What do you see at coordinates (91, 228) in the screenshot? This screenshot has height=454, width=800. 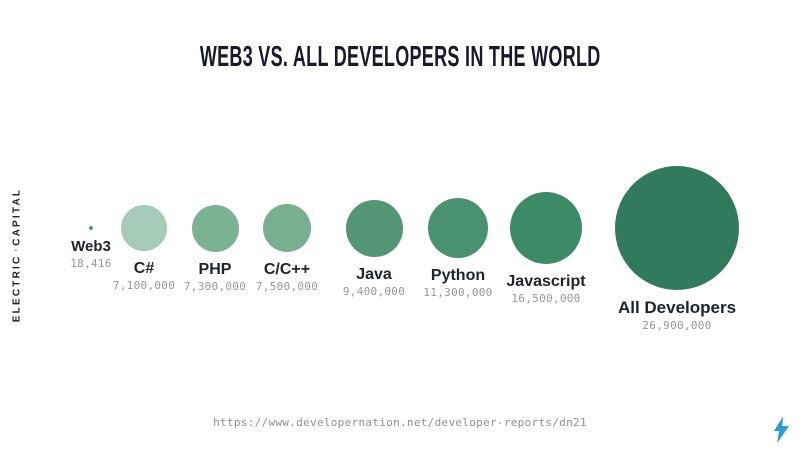 I see `bubble-circle-web3` at bounding box center [91, 228].